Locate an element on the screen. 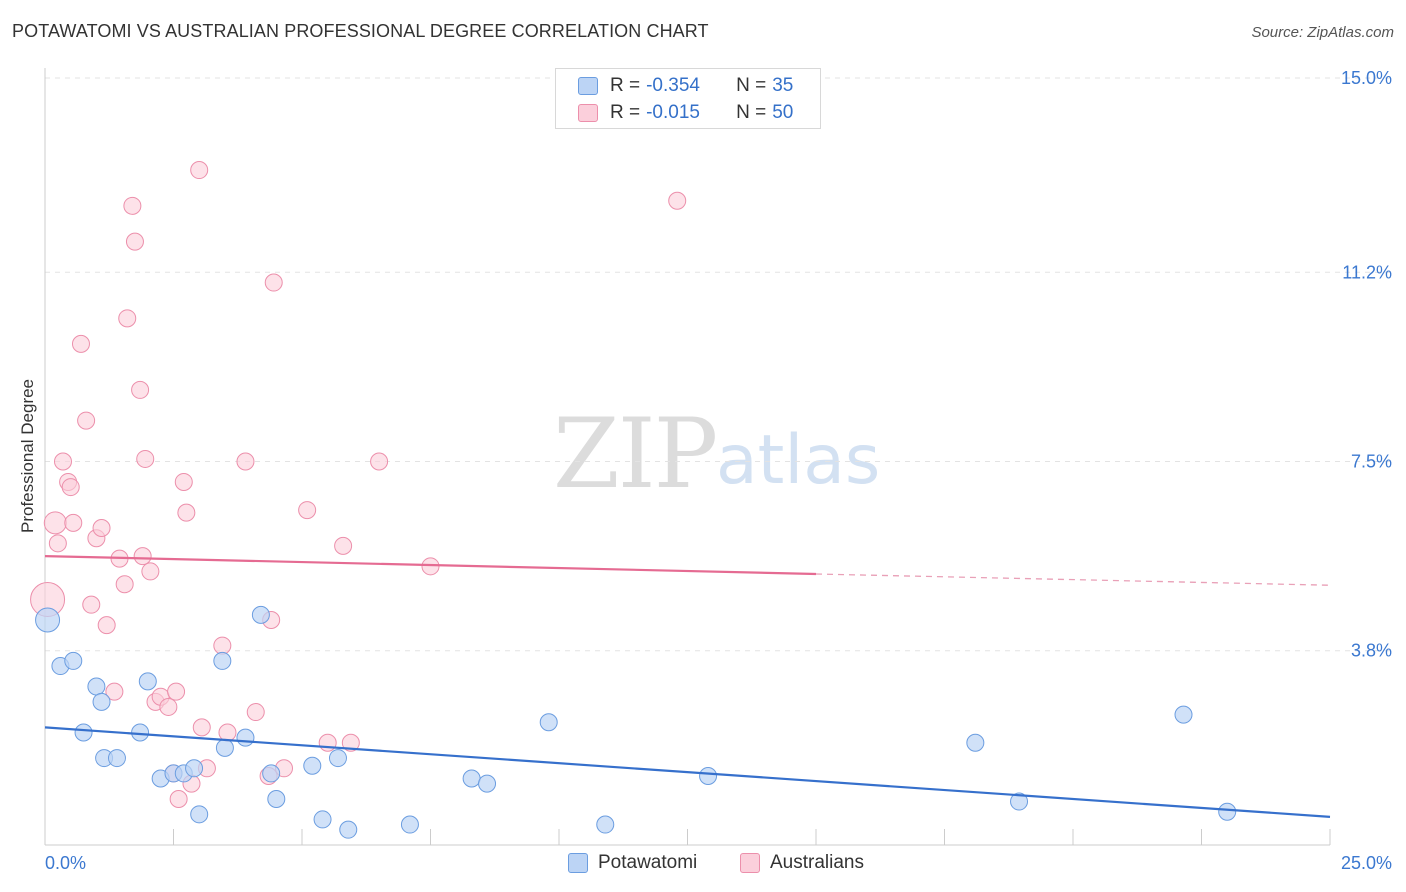 The width and height of the screenshot is (1406, 892). trend-line-potawatomi is located at coordinates (687, 772).